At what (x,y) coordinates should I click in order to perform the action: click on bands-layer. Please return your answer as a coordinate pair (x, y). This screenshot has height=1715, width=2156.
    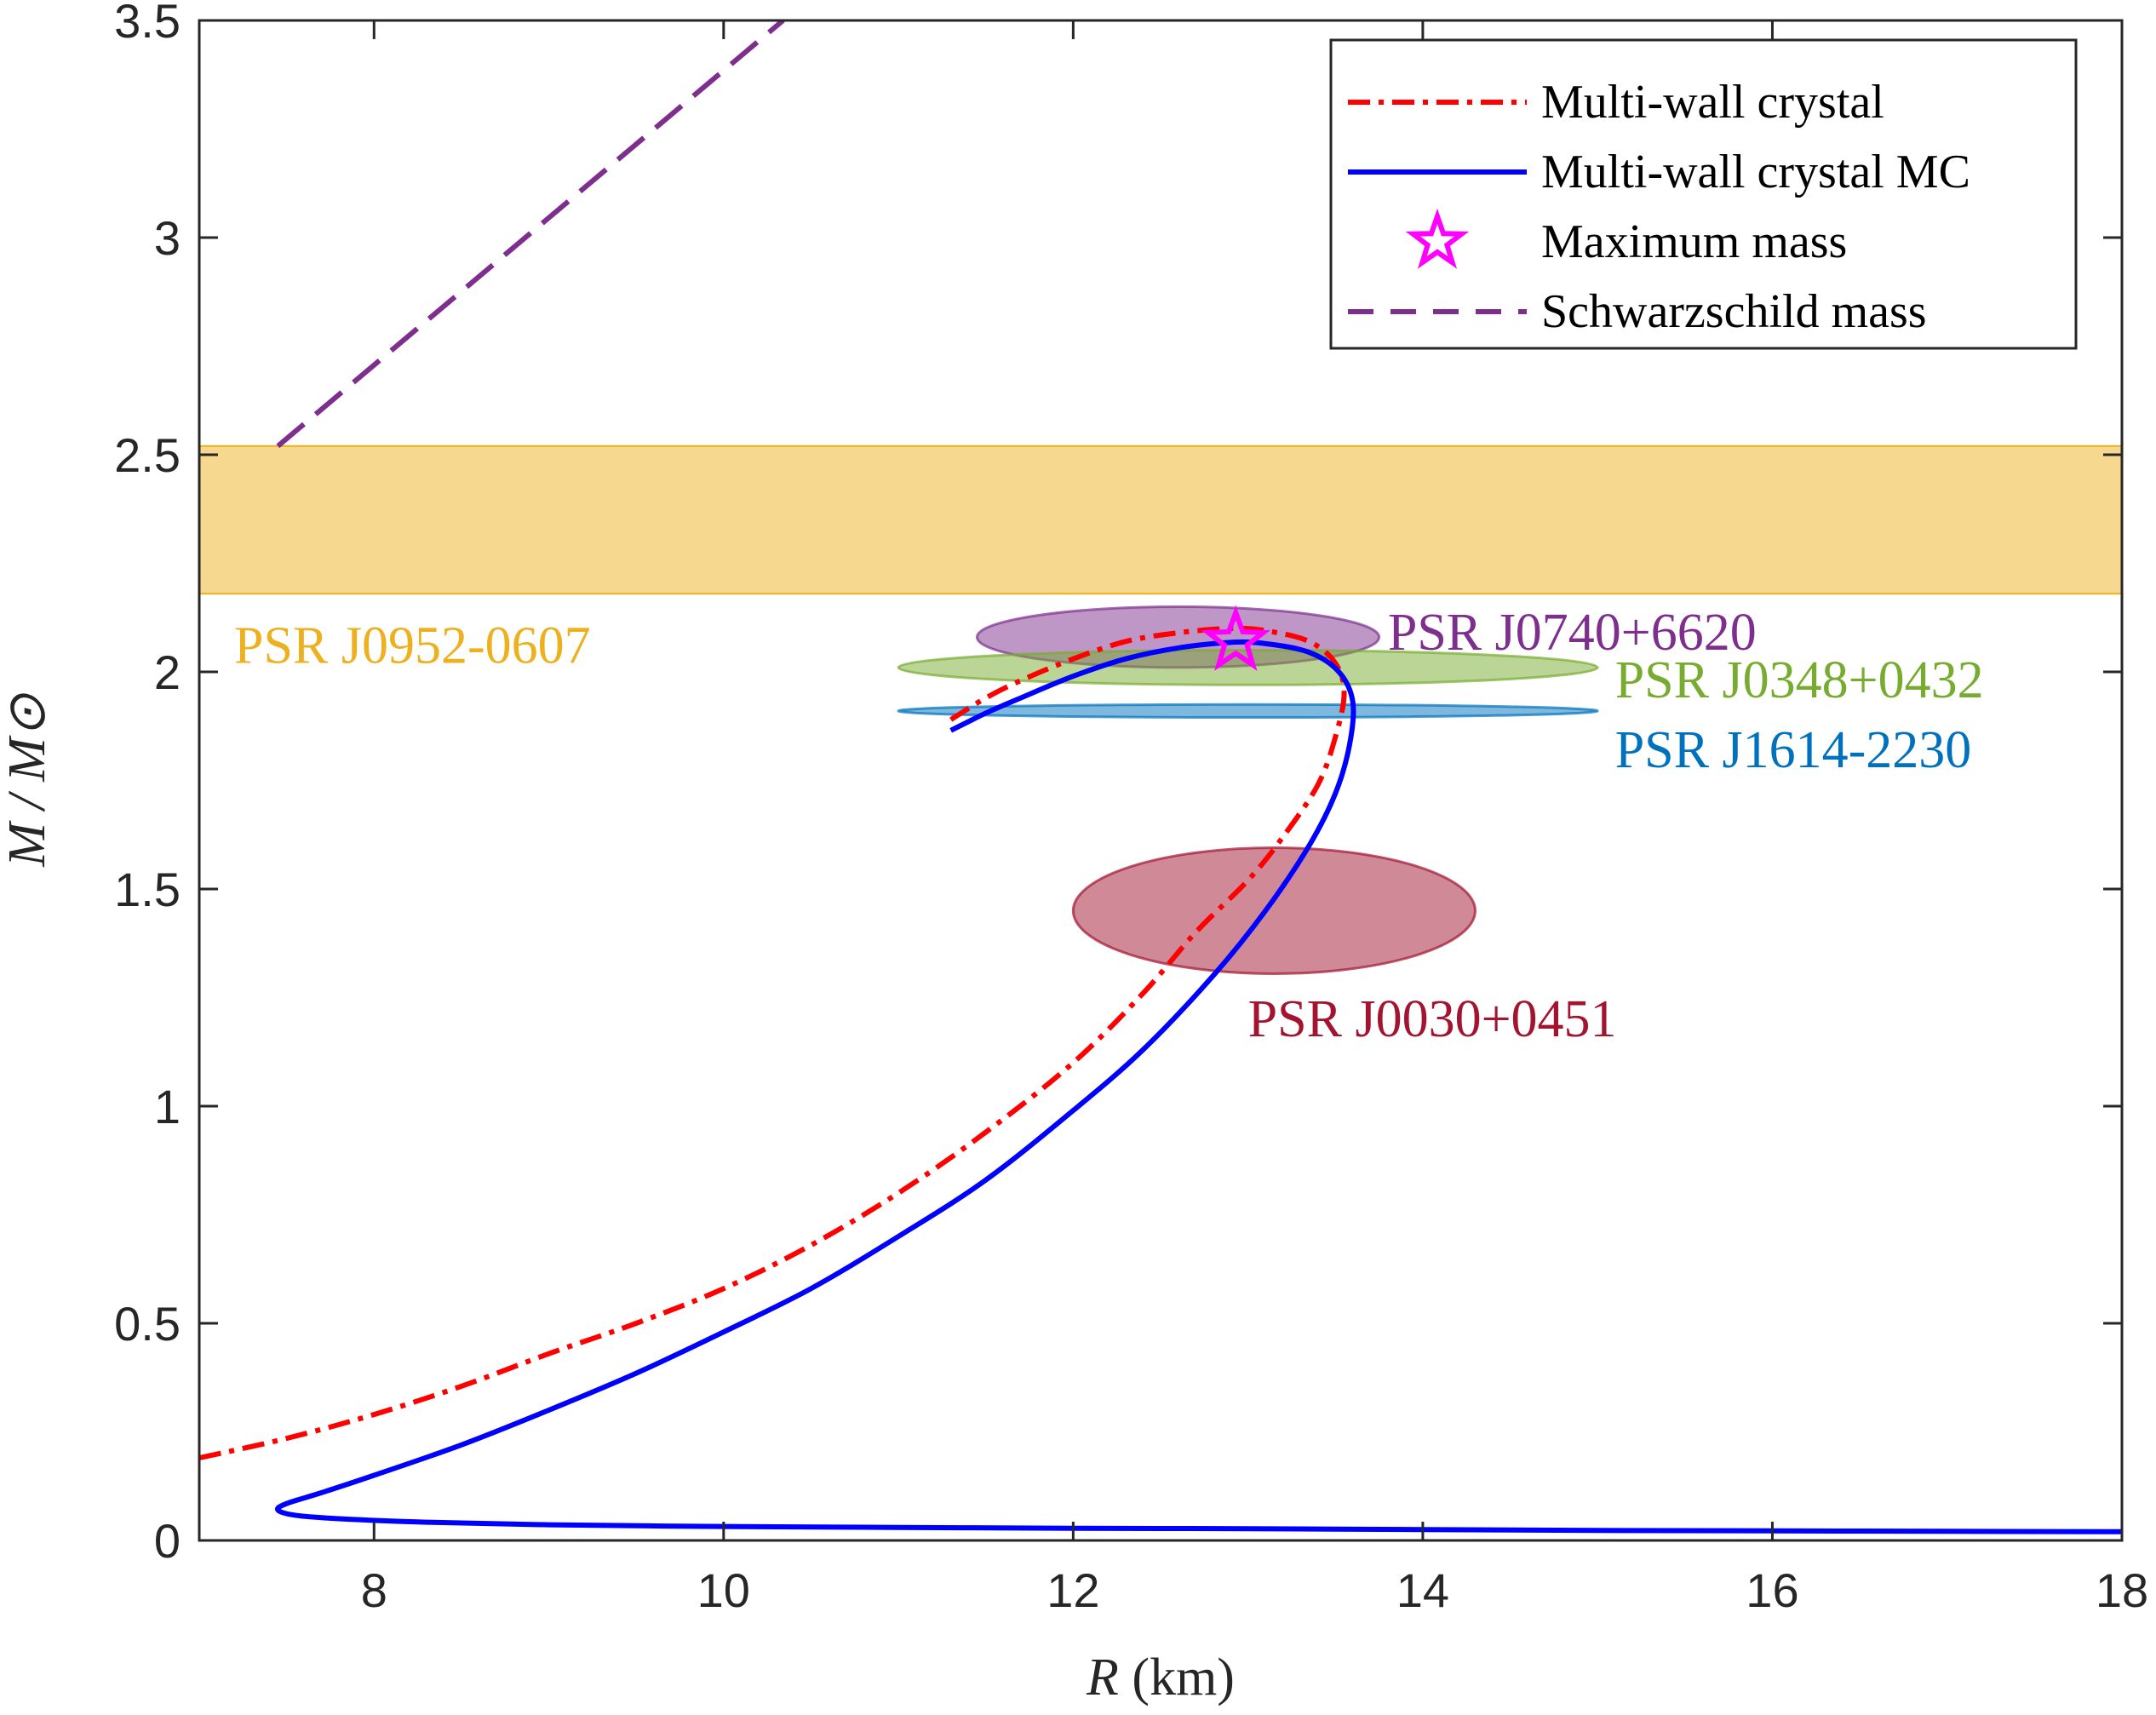
    Looking at the image, I should click on (1160, 520).